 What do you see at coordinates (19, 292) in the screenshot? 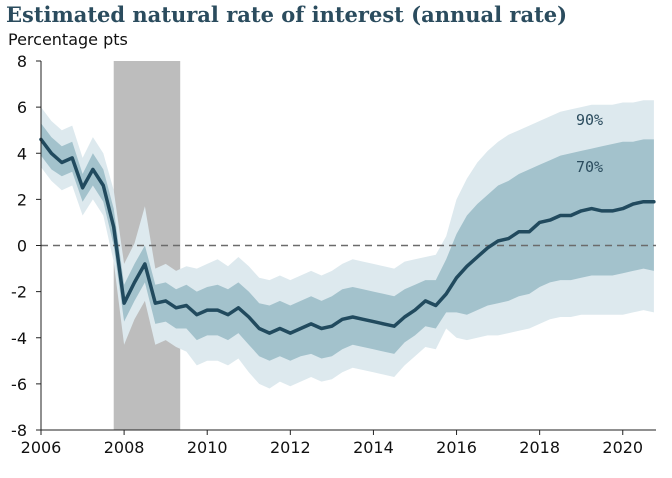
I see `y-tick-label: -2` at bounding box center [19, 292].